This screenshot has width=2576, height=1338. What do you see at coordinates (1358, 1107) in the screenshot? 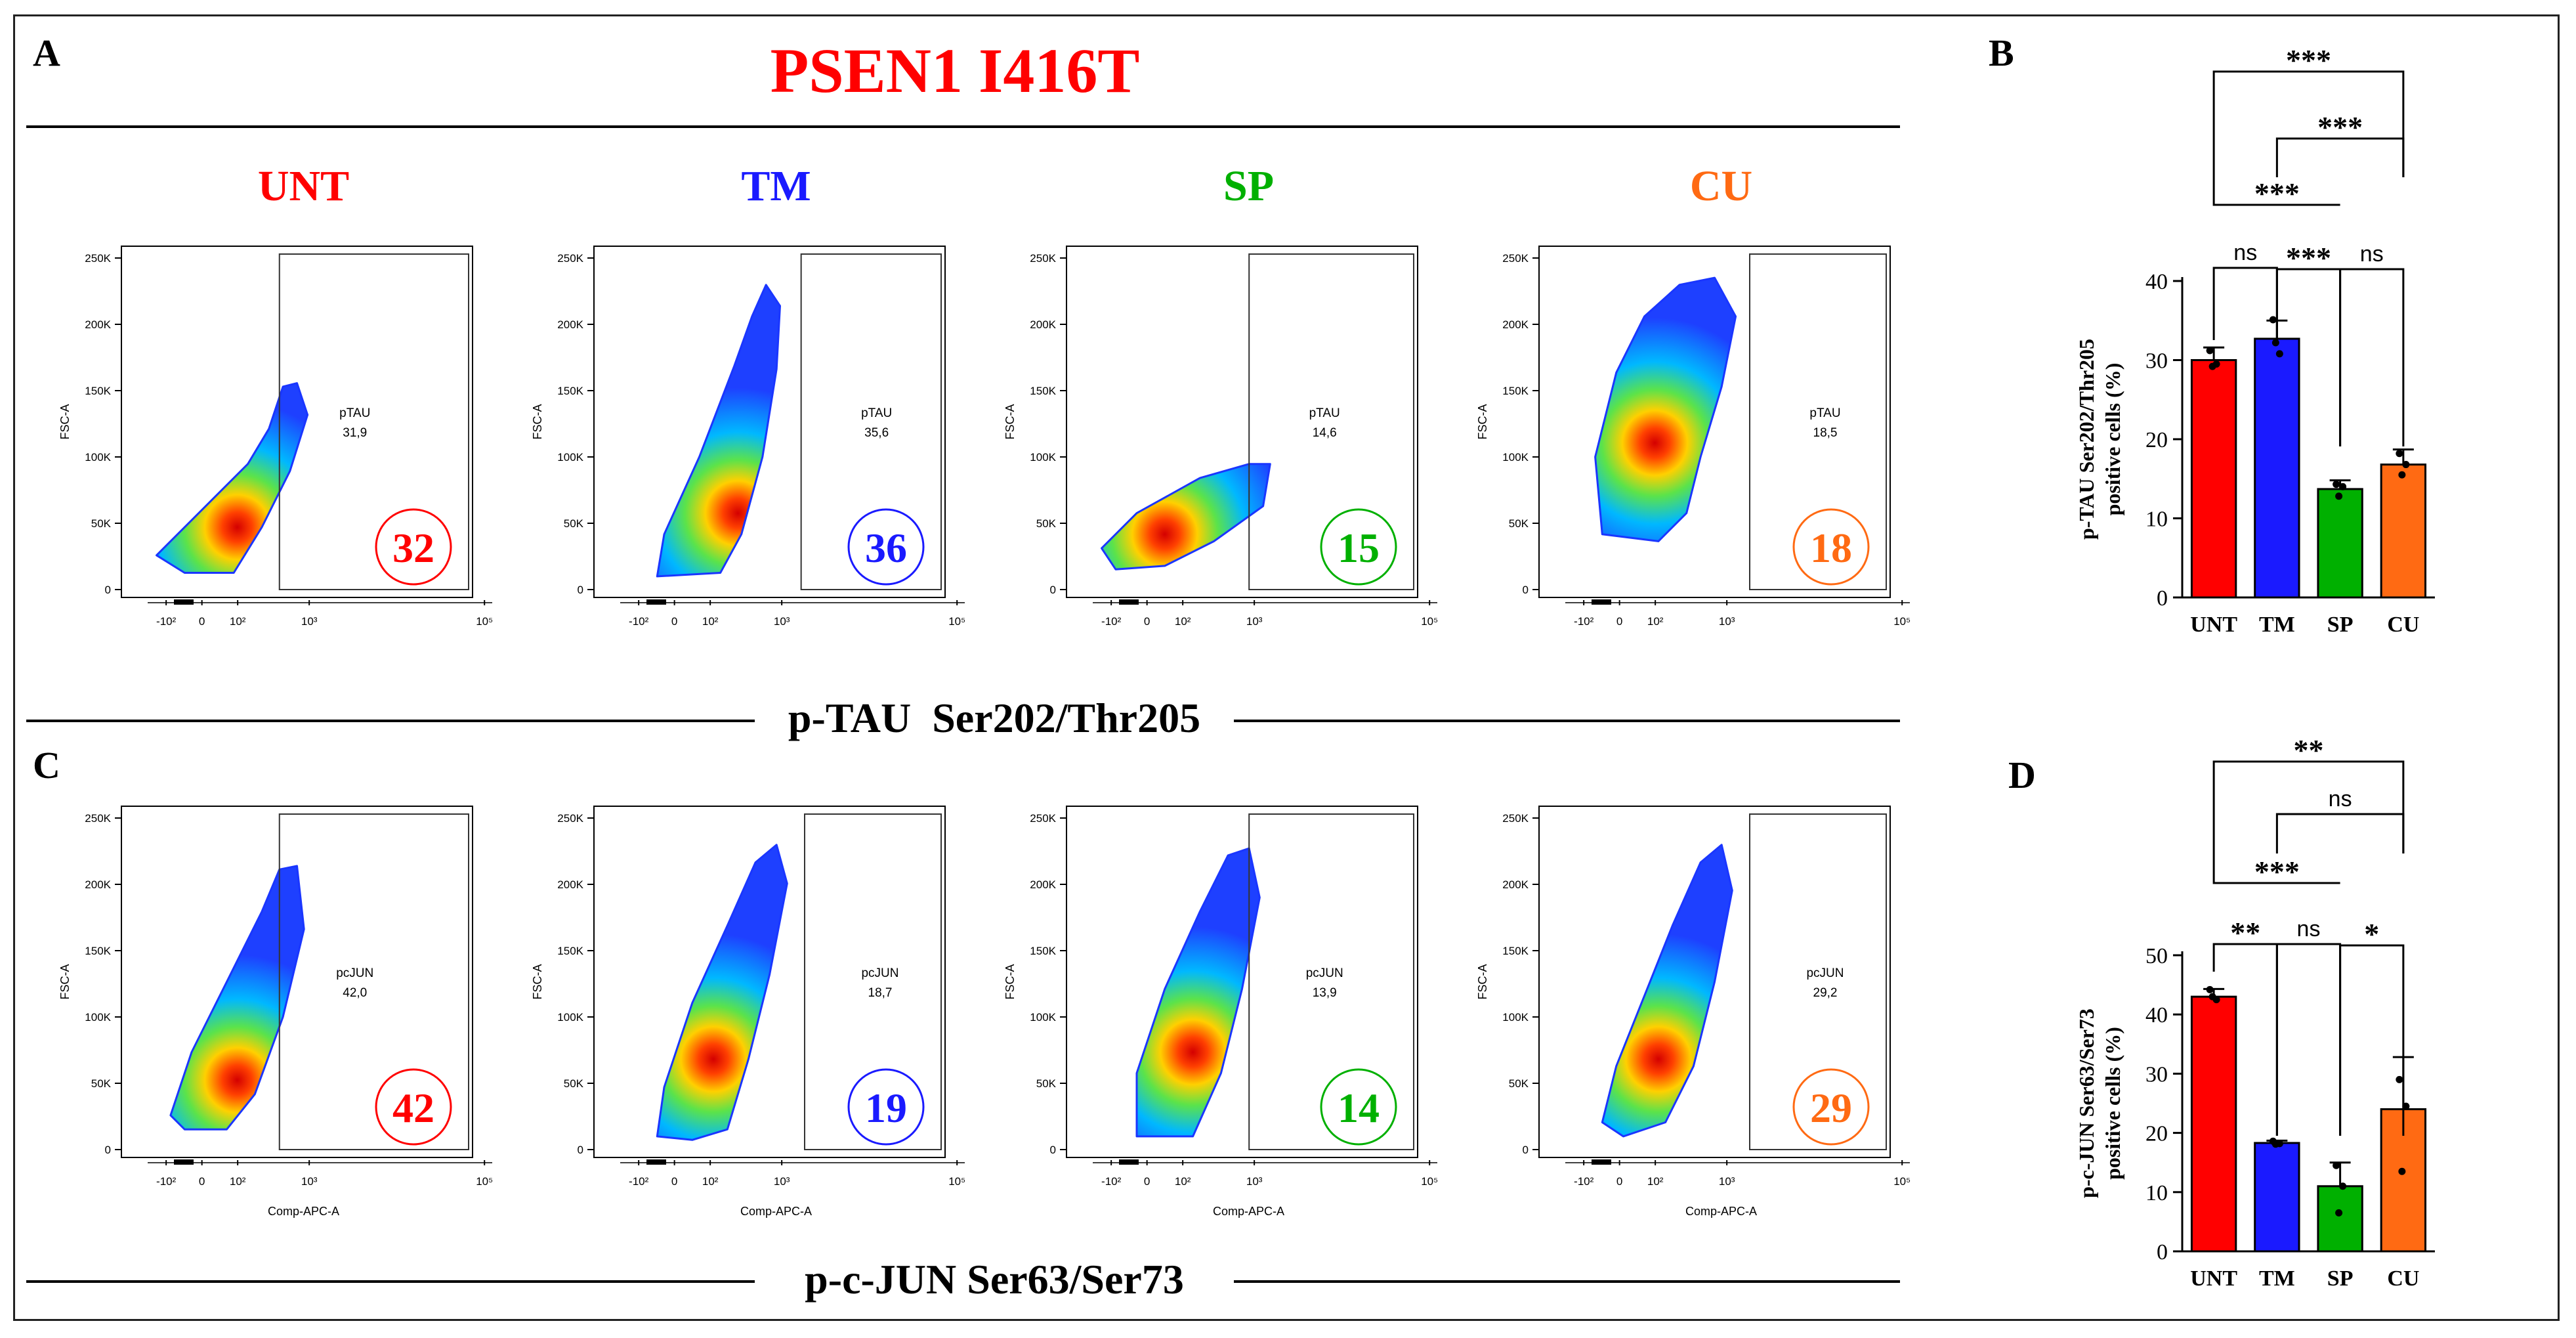
I see `percent-circle` at bounding box center [1358, 1107].